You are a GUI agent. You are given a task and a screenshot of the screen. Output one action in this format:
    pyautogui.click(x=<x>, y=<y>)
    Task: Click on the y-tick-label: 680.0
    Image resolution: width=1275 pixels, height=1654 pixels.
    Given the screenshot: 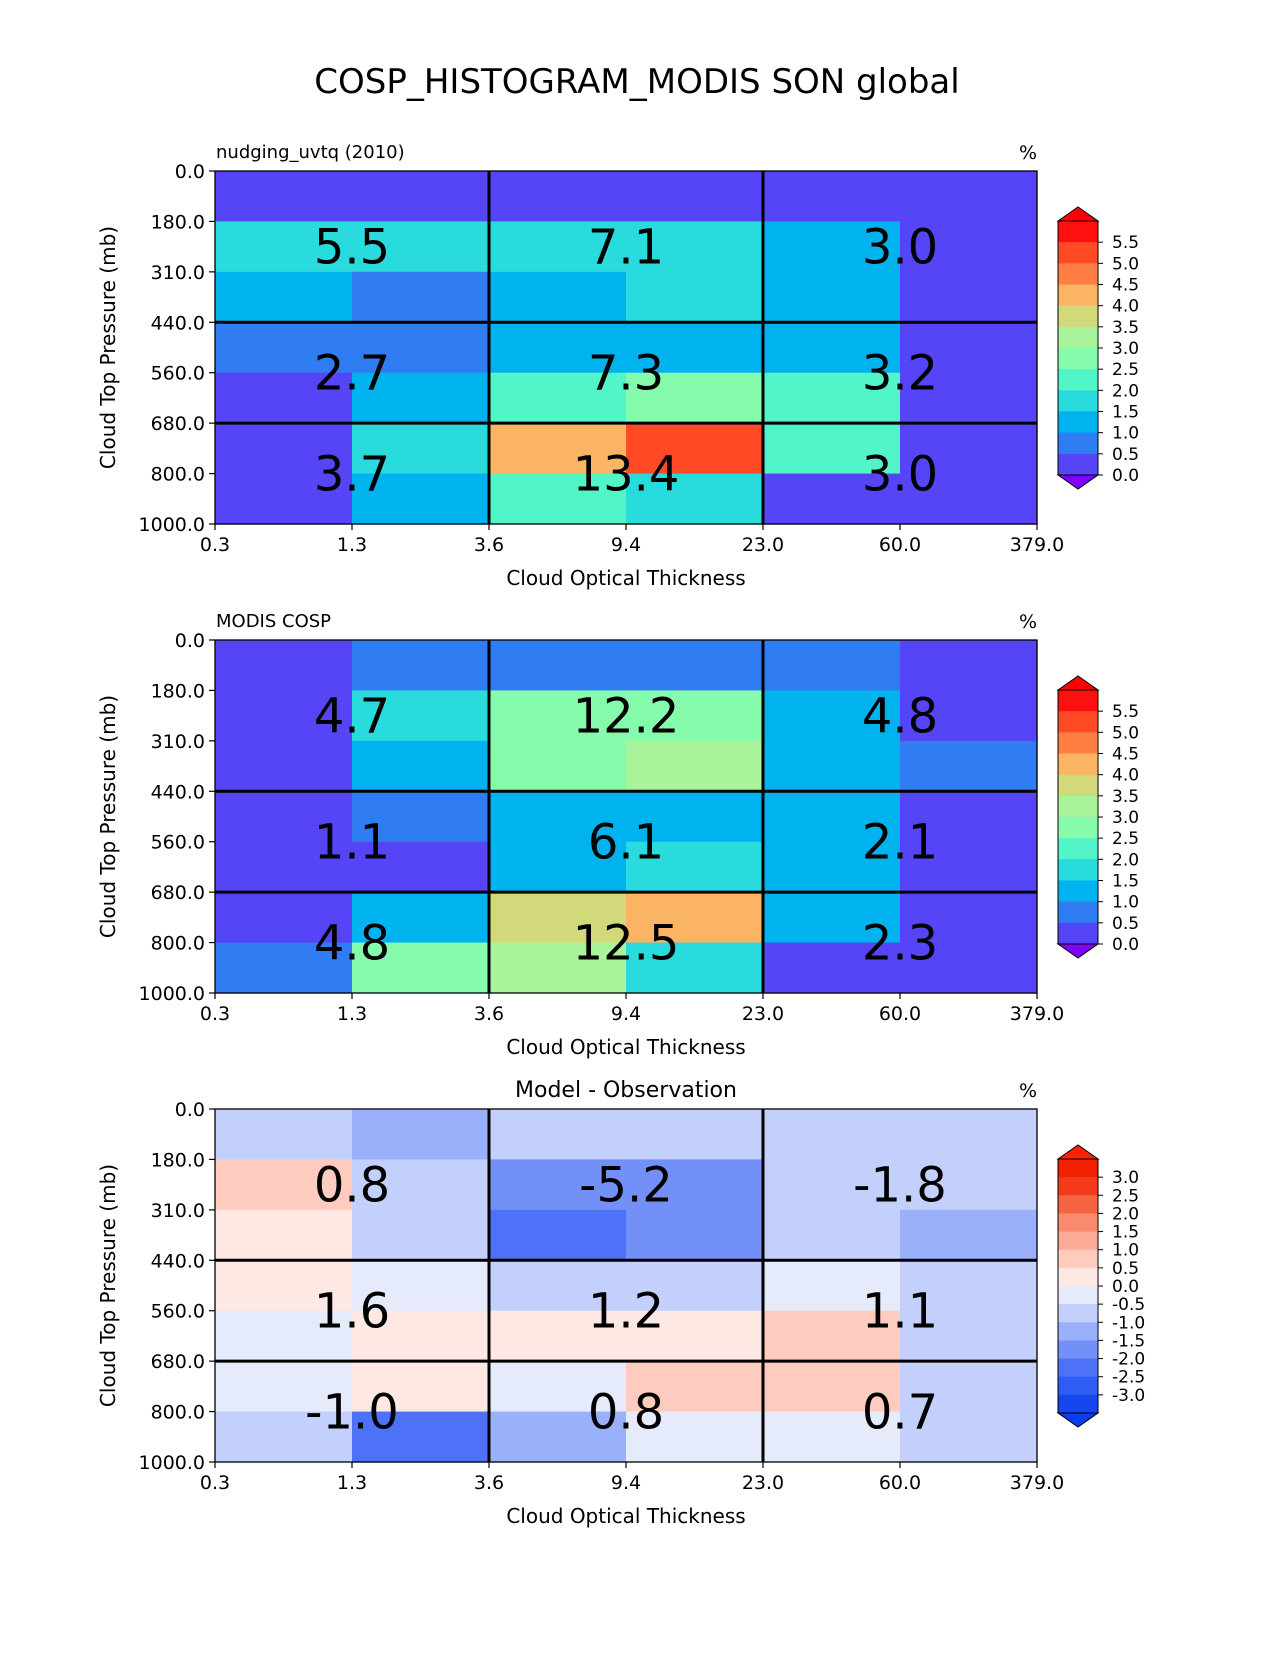 What is the action you would take?
    pyautogui.click(x=178, y=893)
    